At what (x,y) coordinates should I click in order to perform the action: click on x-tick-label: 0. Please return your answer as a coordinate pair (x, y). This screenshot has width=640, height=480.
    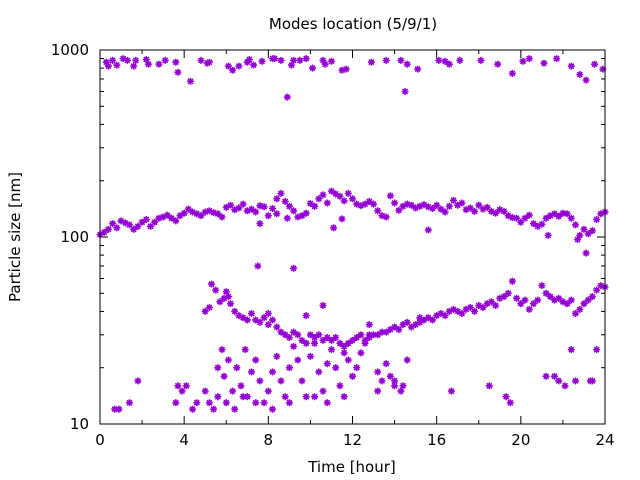
    Looking at the image, I should click on (100, 440).